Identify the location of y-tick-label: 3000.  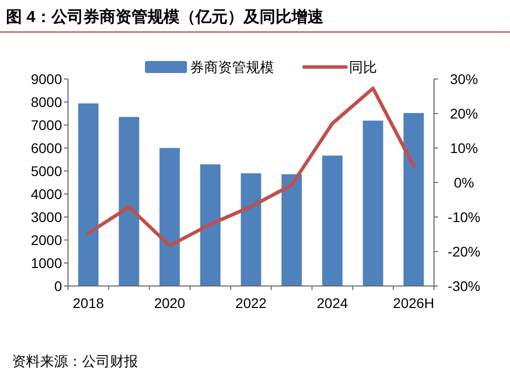
(46, 217).